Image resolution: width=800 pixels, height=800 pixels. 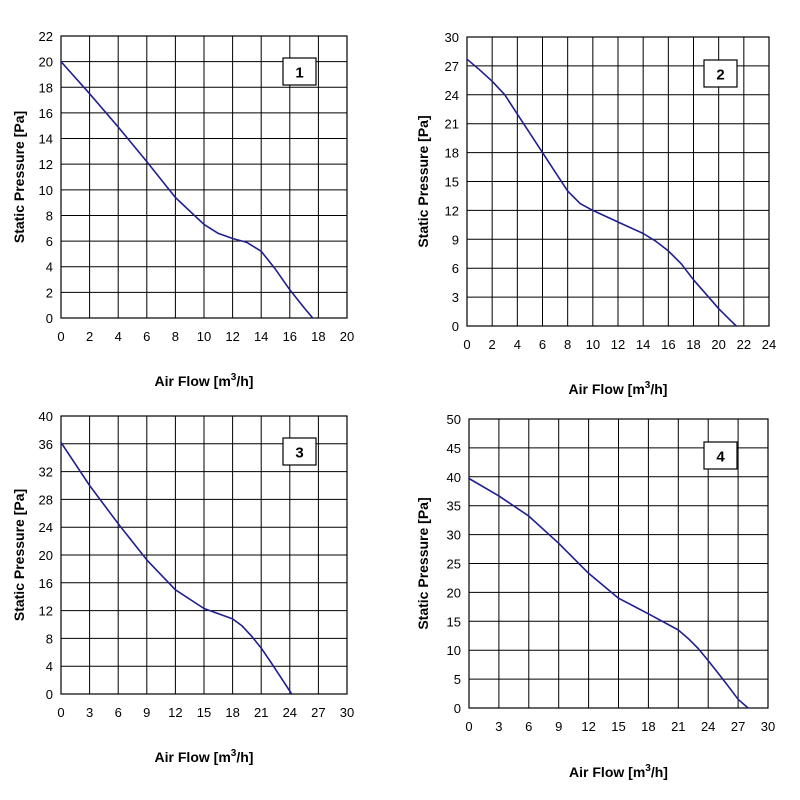 I want to click on y-tick-label: 14, so click(x=46, y=139).